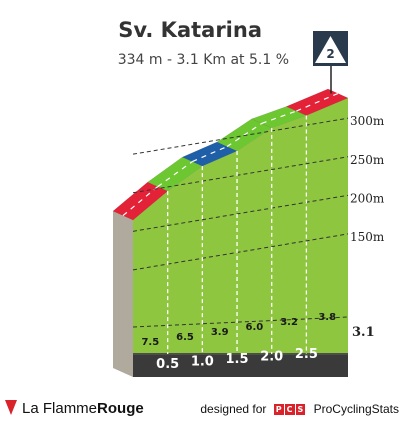 This screenshot has height=427, width=405. I want to click on gradient-label: 3.9, so click(220, 332).